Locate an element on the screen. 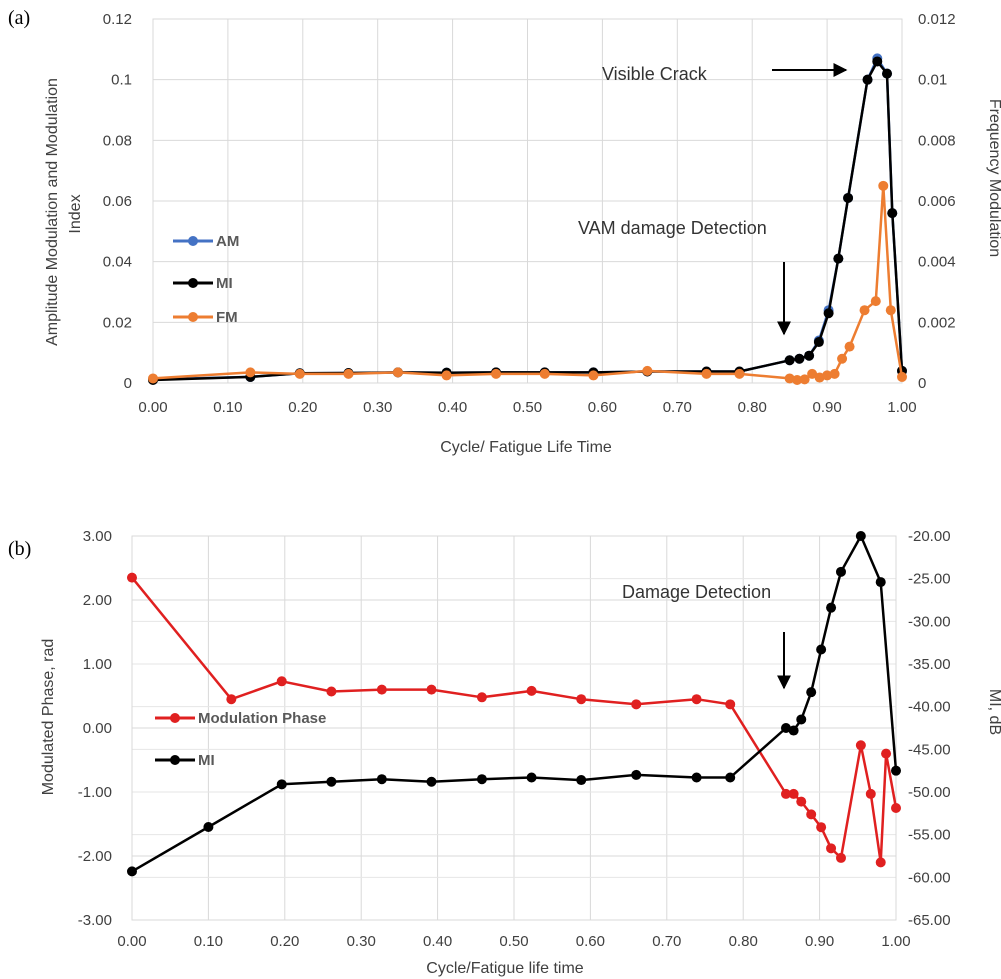  panel-a-y-axis-title-line1: Amplitude Modulation and Modulation is located at coordinates (52, 212).